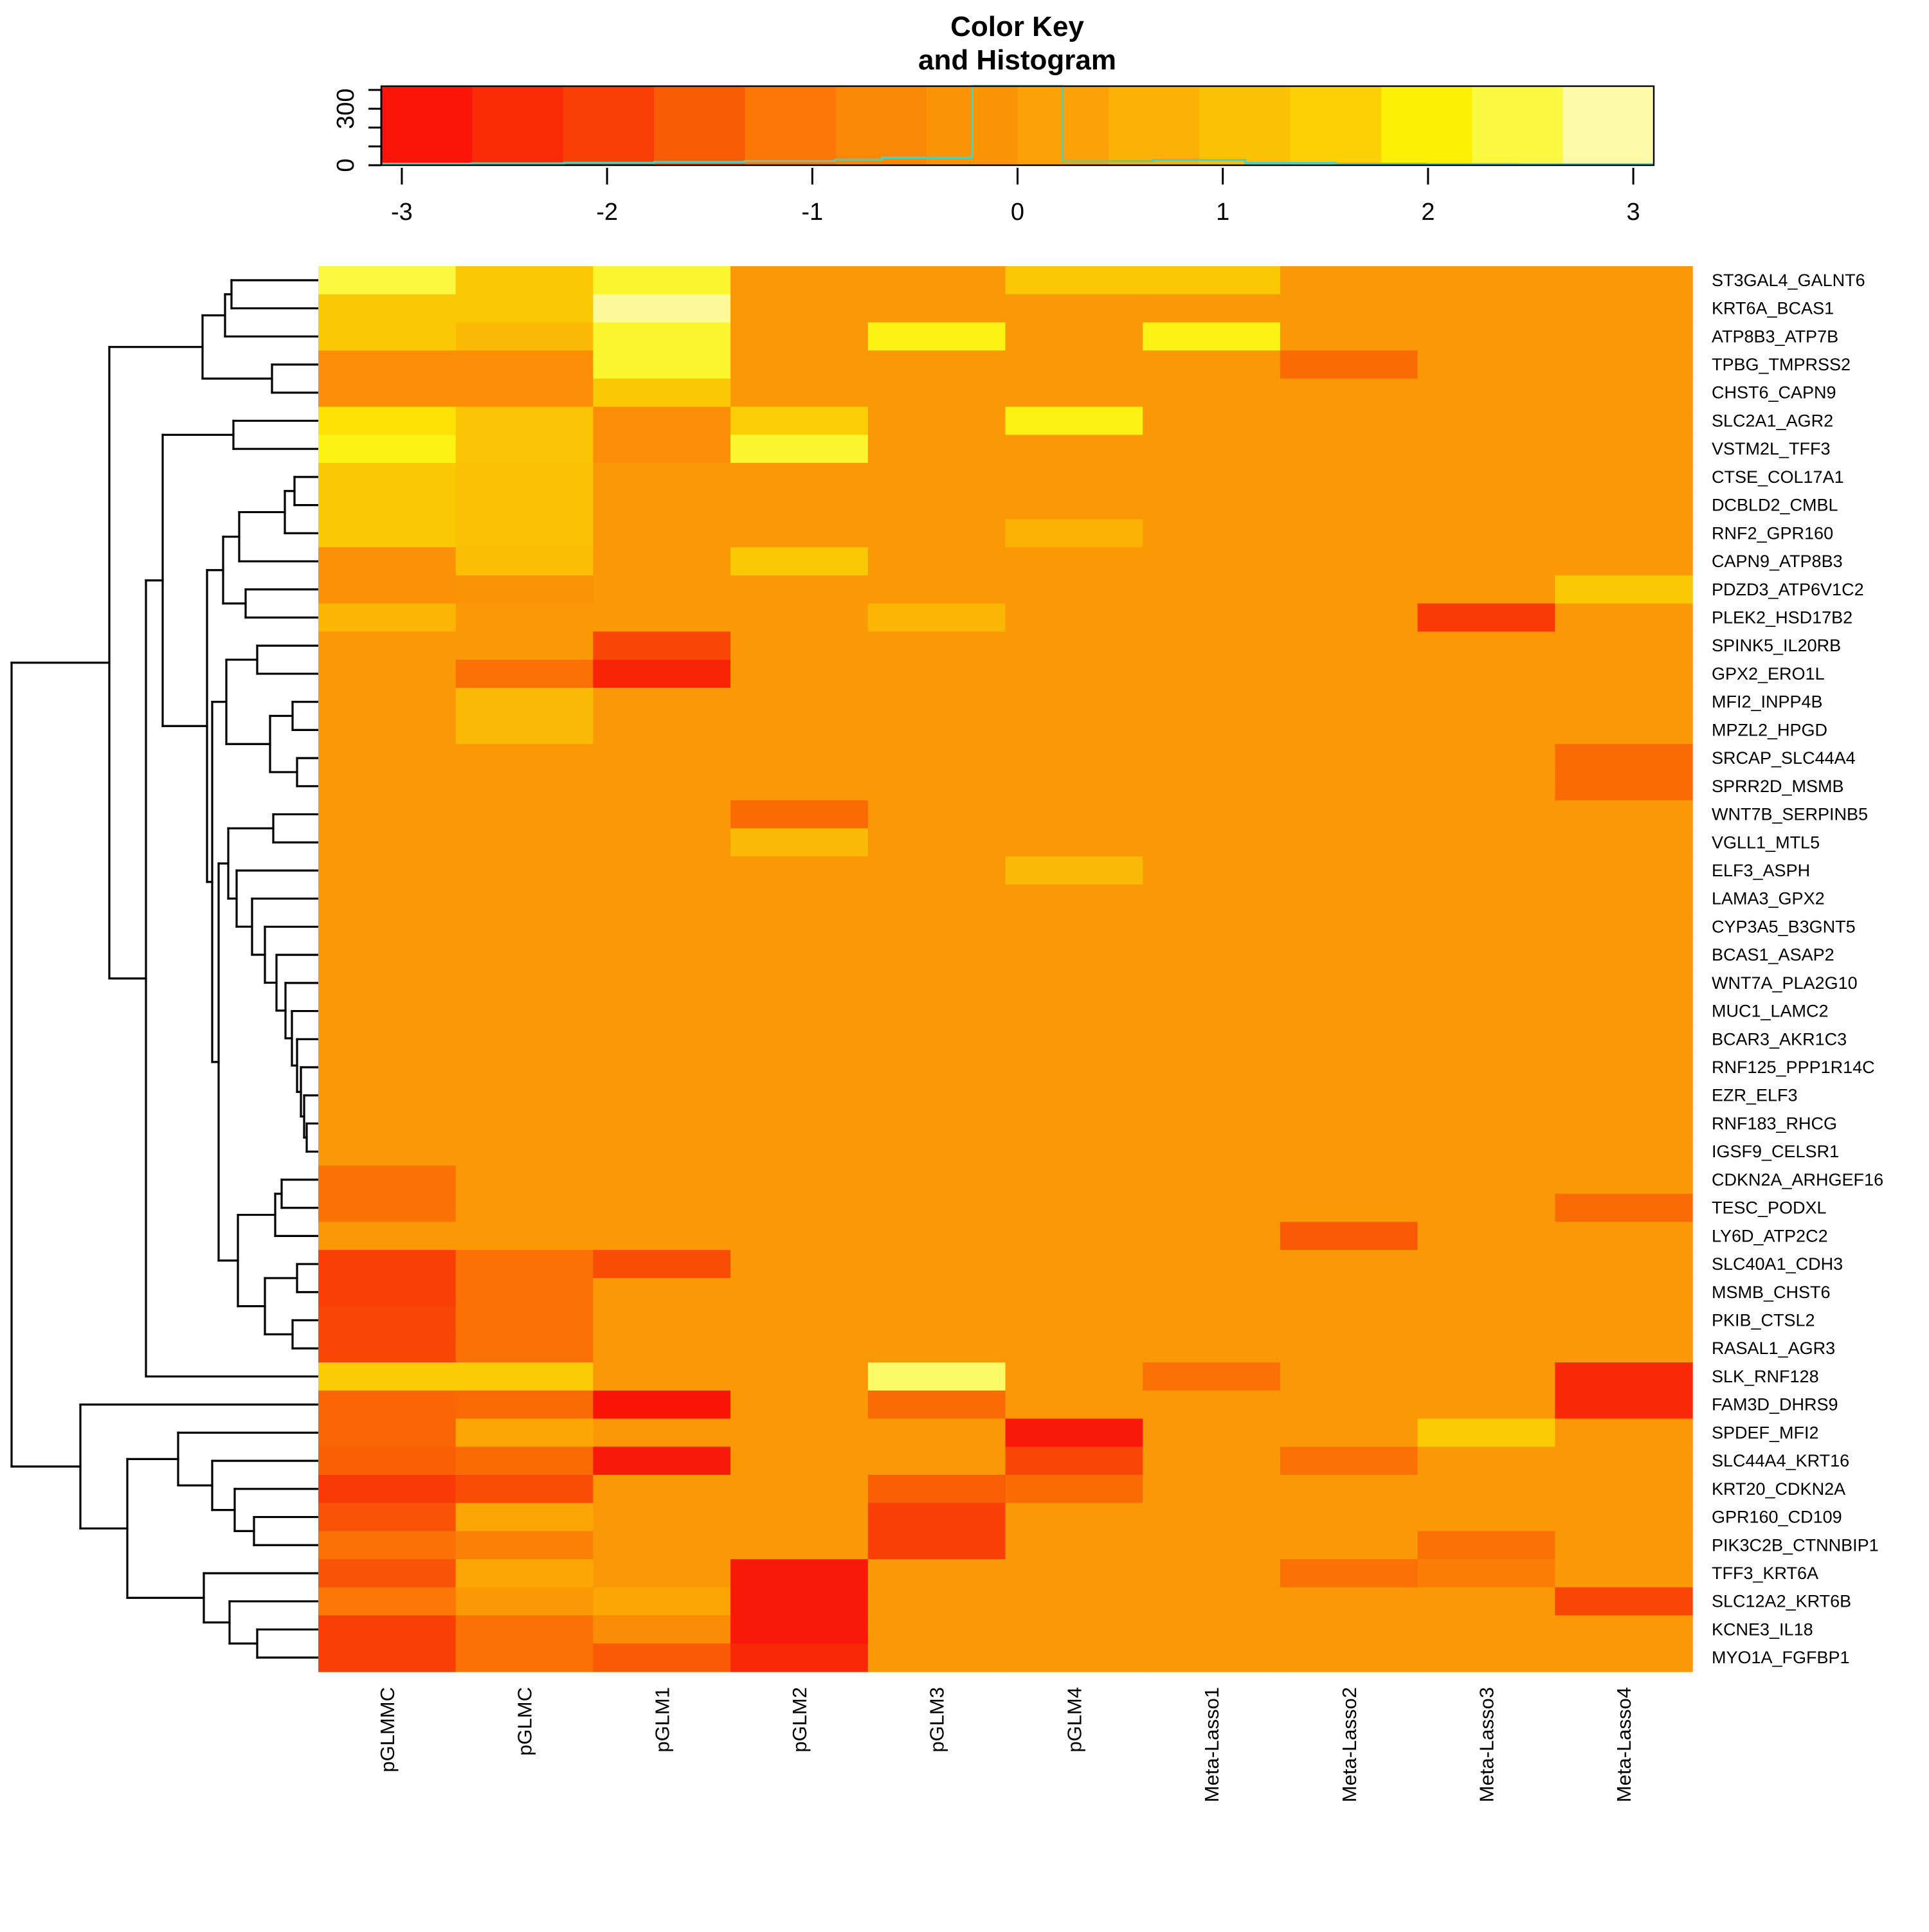  I want to click on color-key-title-line2: and Histogram, so click(1017, 60).